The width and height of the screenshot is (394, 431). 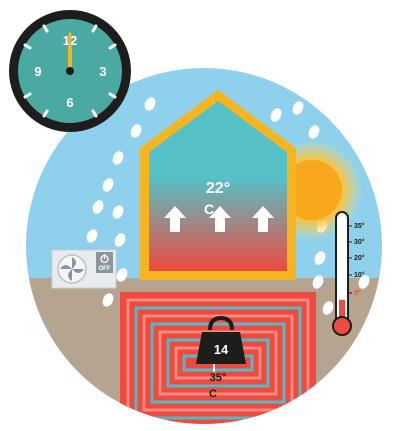 I want to click on scale-label: 10°, so click(x=359, y=275).